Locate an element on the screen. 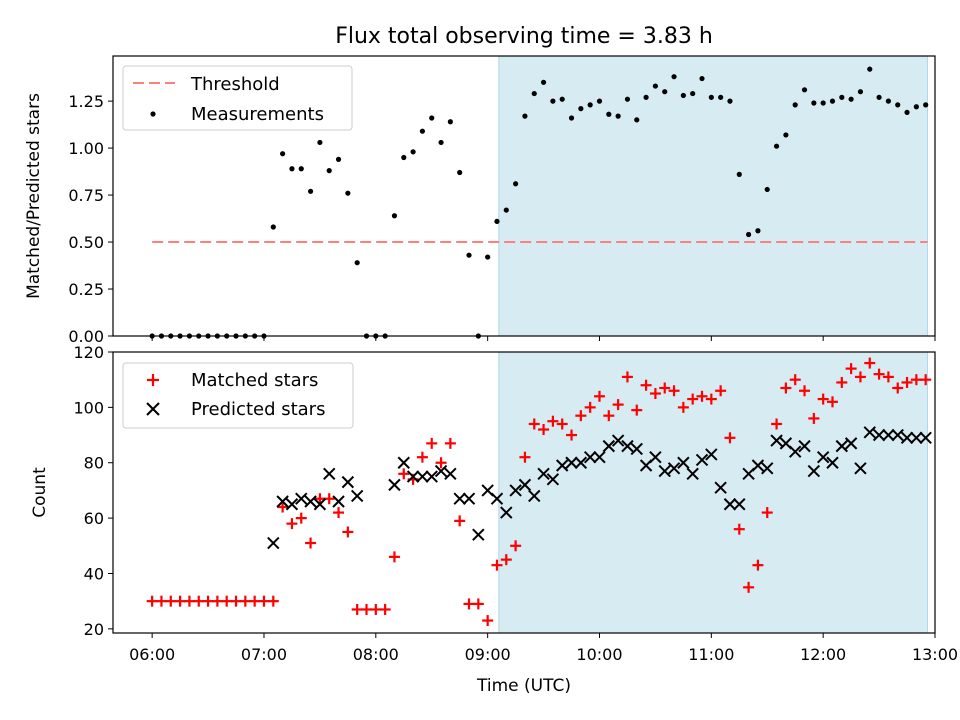 The height and width of the screenshot is (720, 960). y-tick-label: 0.25 is located at coordinates (86, 289).